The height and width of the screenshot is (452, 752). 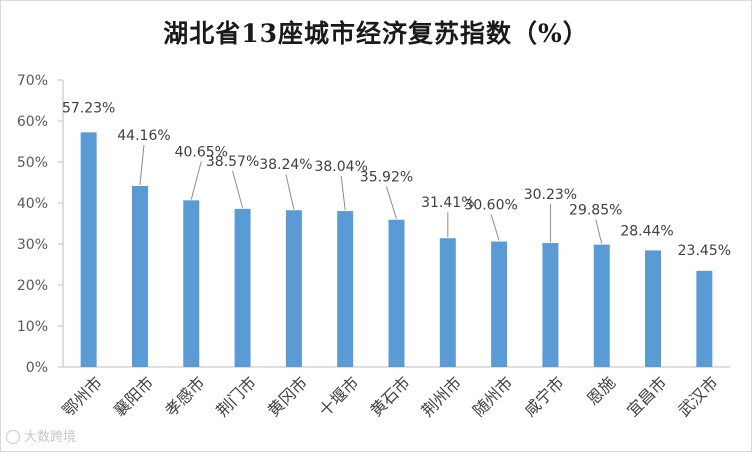 I want to click on data-label-4: 38.57%, so click(x=232, y=162).